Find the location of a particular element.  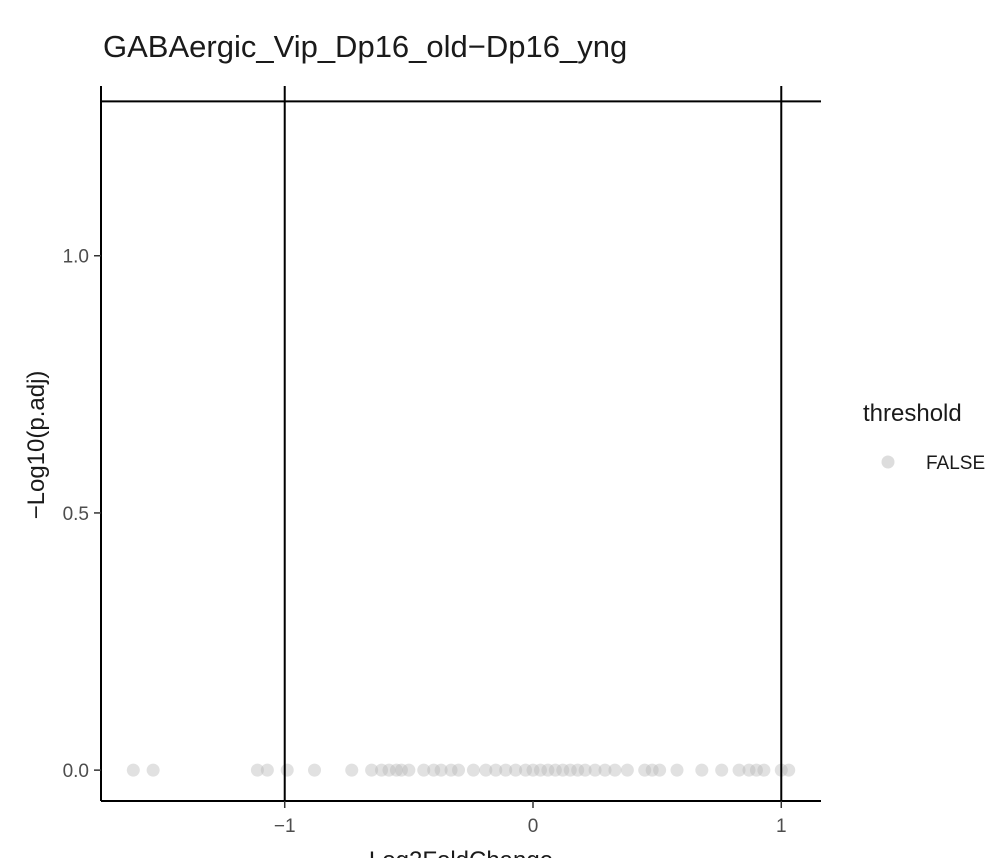

x-tick-label: −1 is located at coordinates (285, 826).